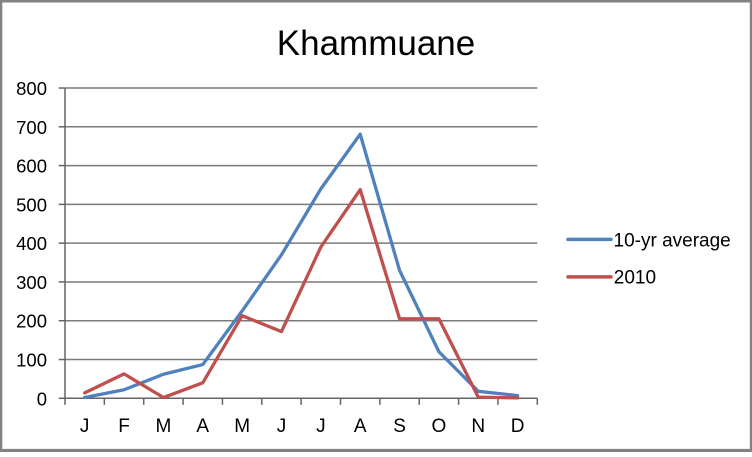 This screenshot has height=457, width=752. Describe the element at coordinates (31, 321) in the screenshot. I see `svg-text: 200` at that location.